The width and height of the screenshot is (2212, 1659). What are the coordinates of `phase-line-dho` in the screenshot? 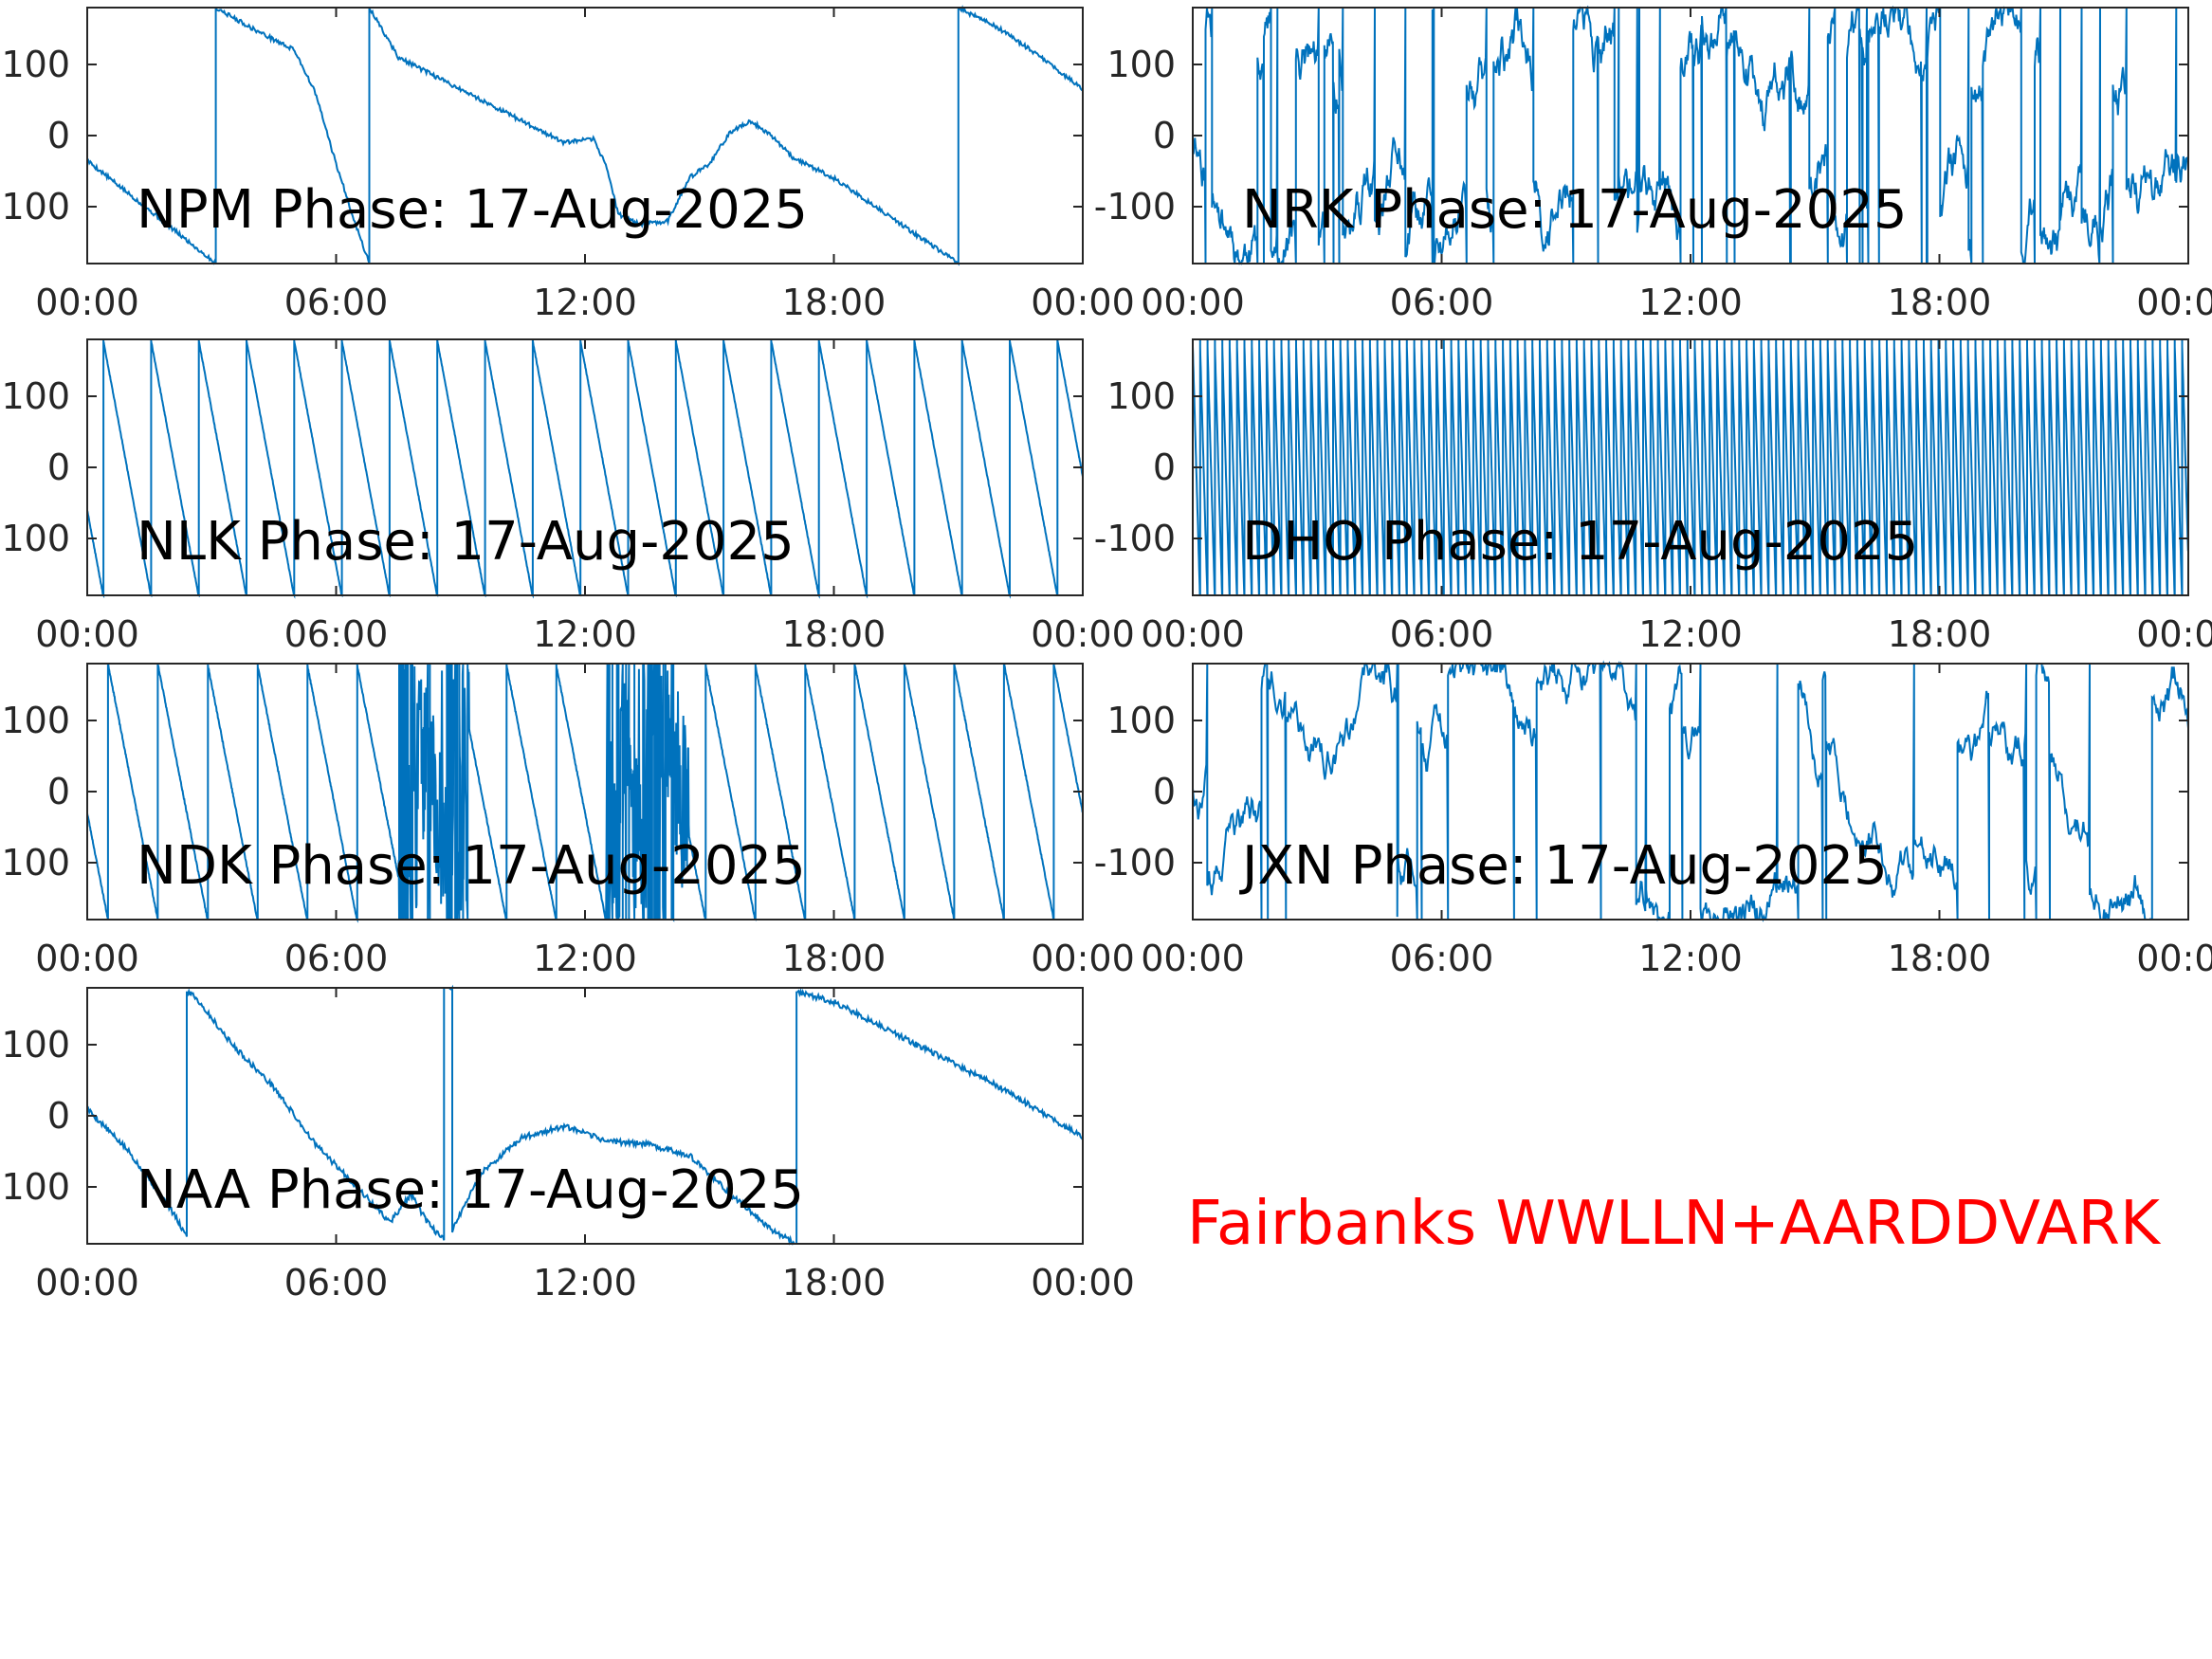 It's located at (1690, 467).